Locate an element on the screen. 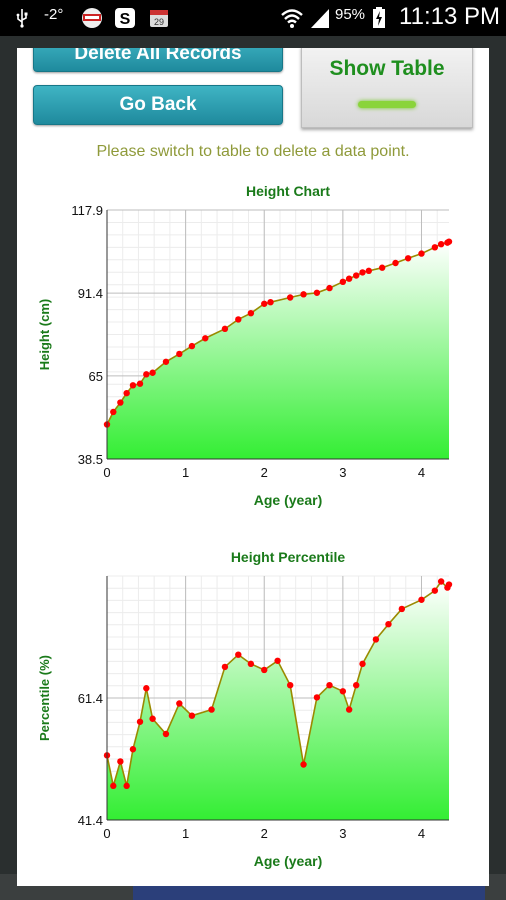  chart-title: Height Percentile is located at coordinates (288, 557).